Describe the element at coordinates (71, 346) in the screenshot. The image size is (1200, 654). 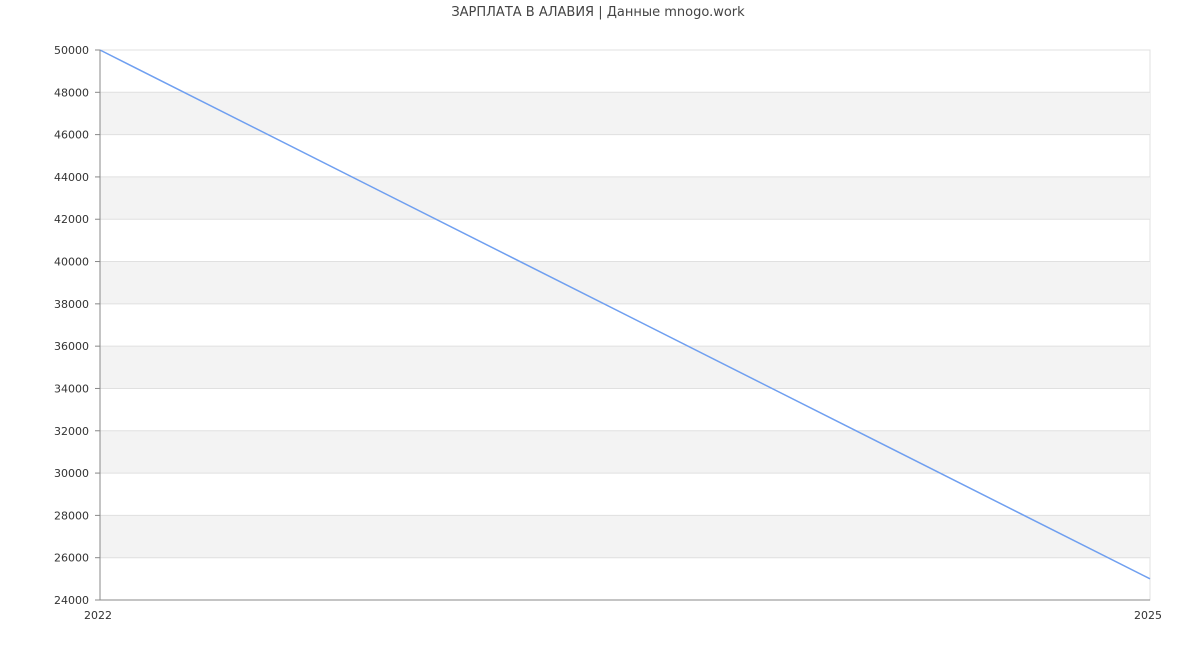
I see `y-tick-label: 36000` at that location.